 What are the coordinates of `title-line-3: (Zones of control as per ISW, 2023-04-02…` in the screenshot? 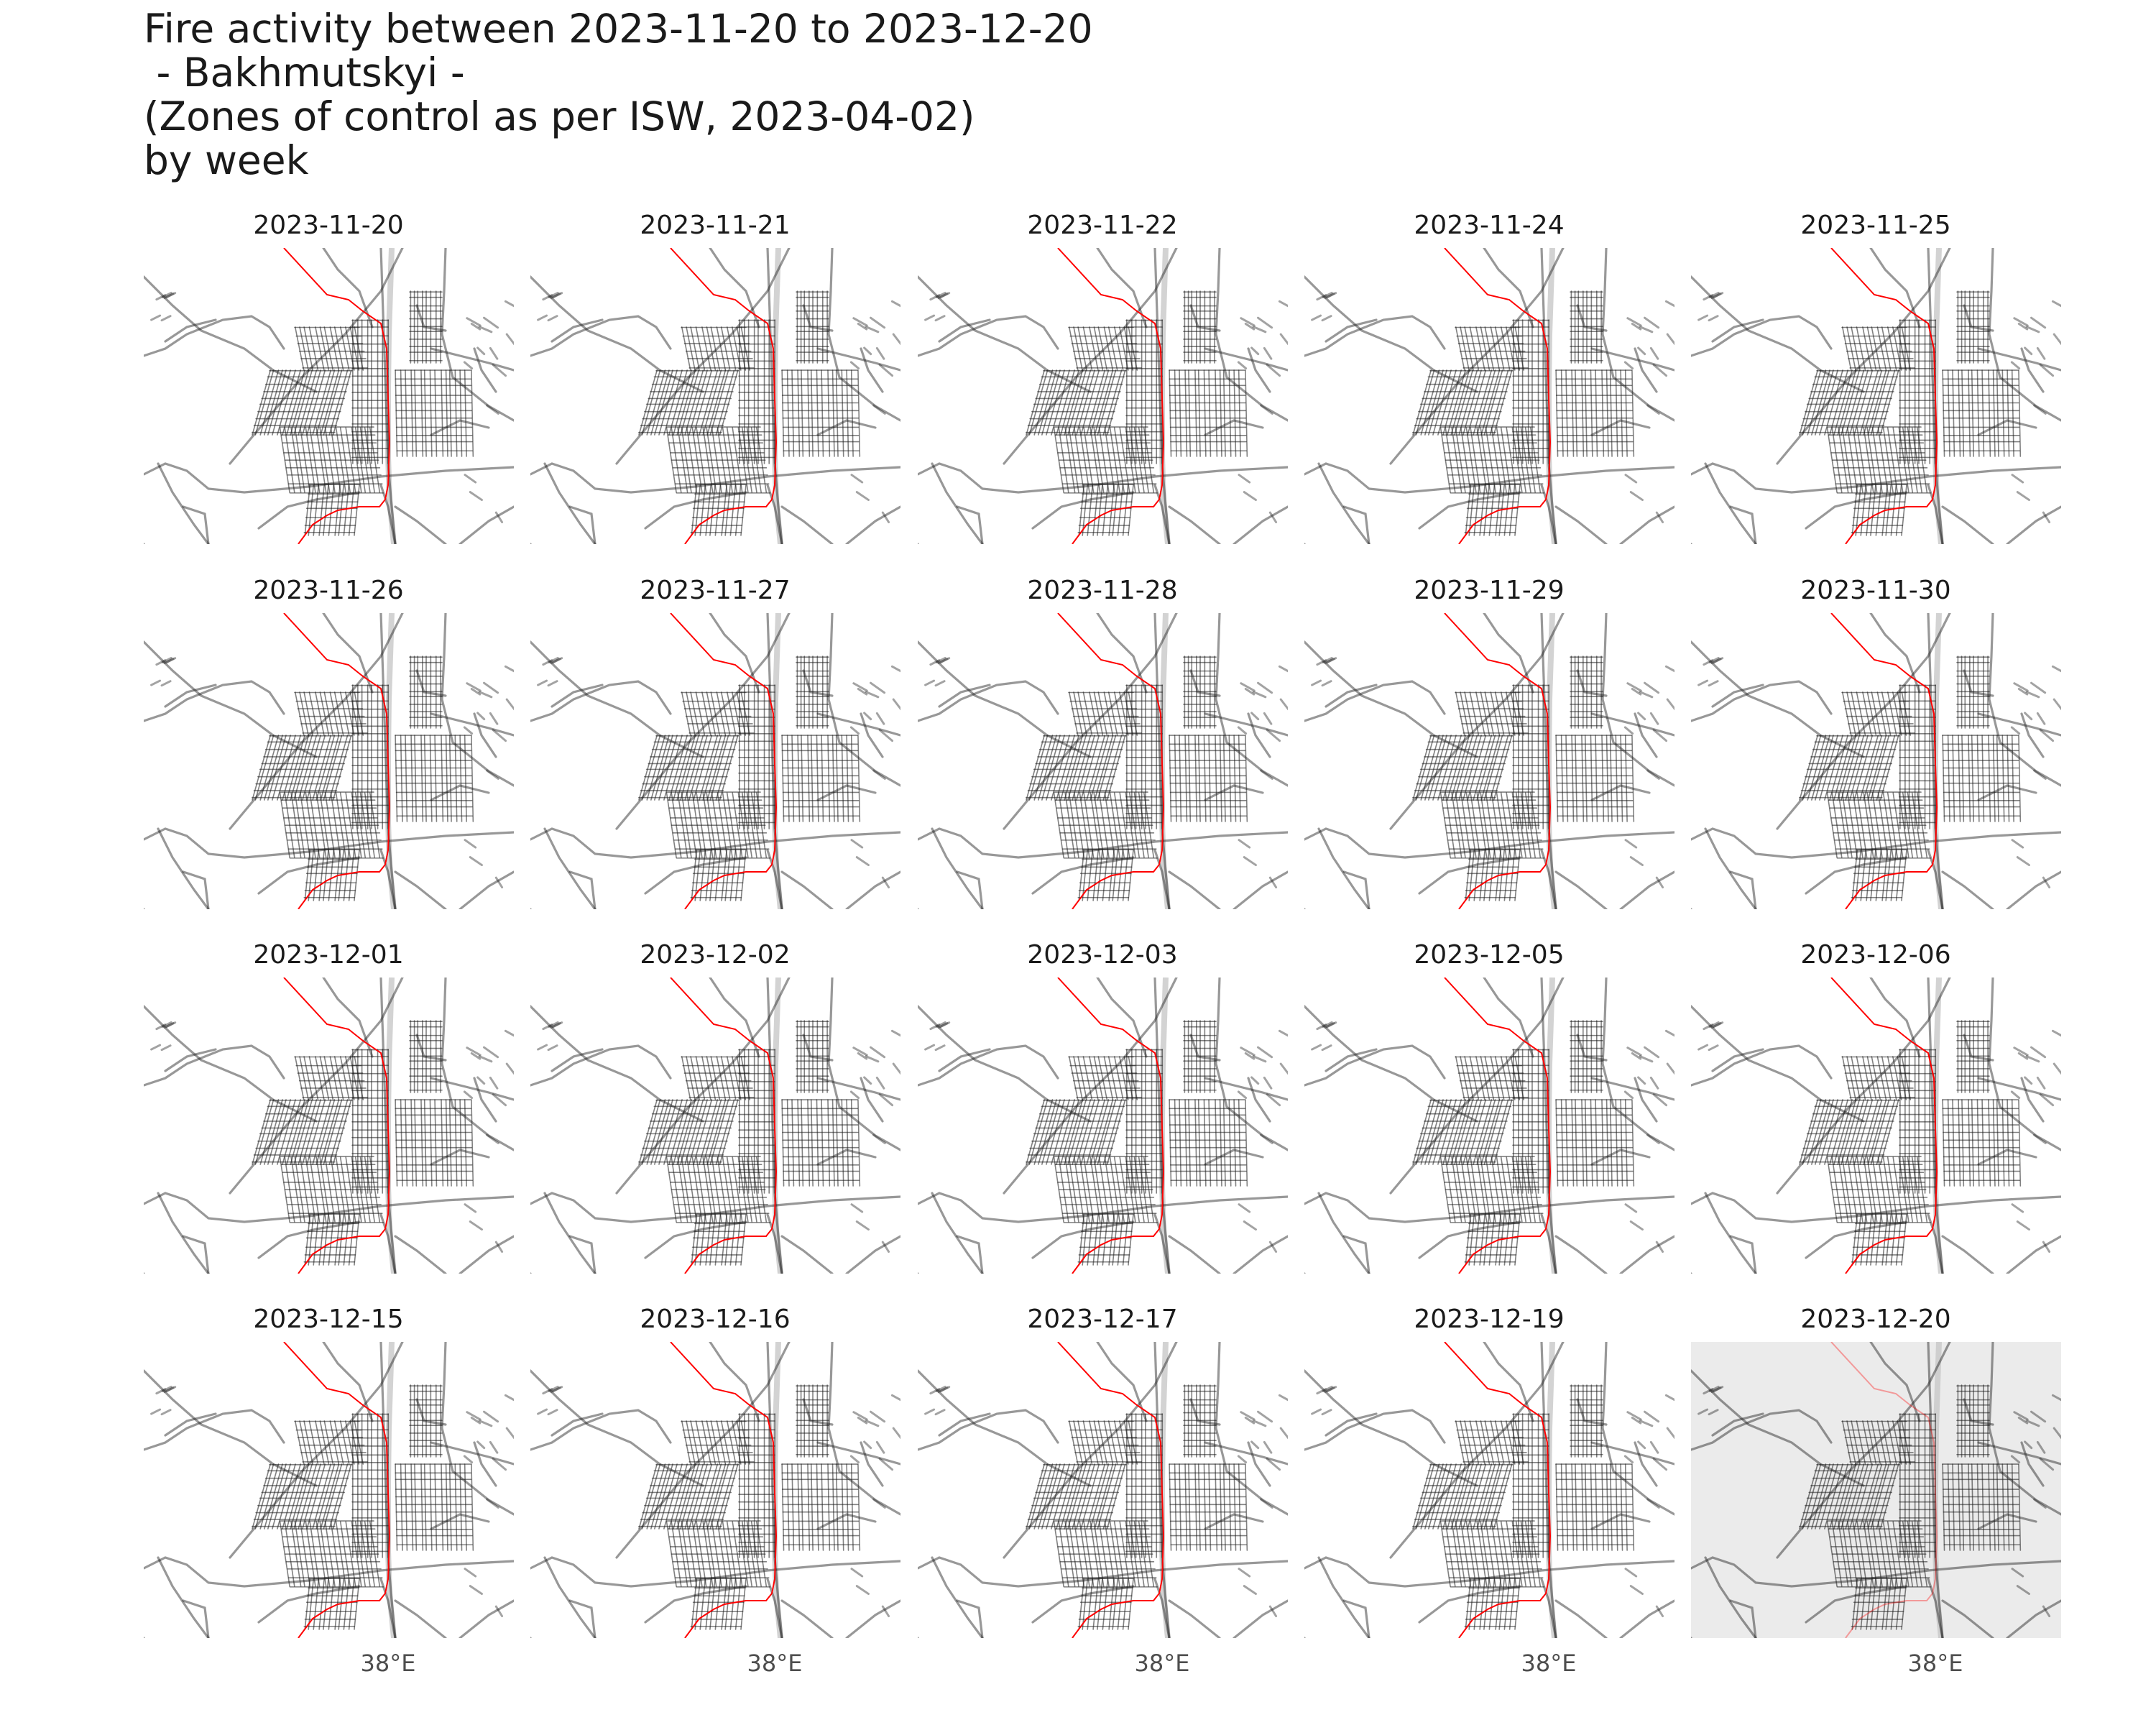 It's located at (560, 116).